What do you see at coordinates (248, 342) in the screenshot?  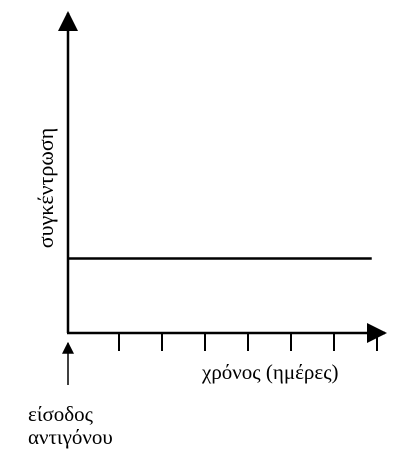 I see `x-axis-ticks` at bounding box center [248, 342].